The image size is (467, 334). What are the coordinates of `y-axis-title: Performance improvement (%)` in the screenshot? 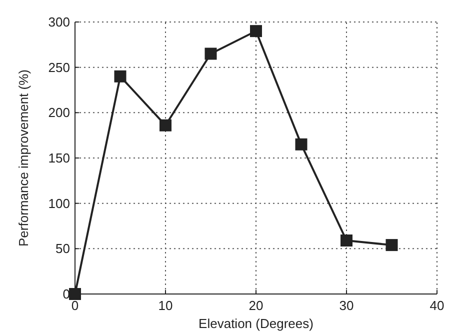 It's located at (23, 158).